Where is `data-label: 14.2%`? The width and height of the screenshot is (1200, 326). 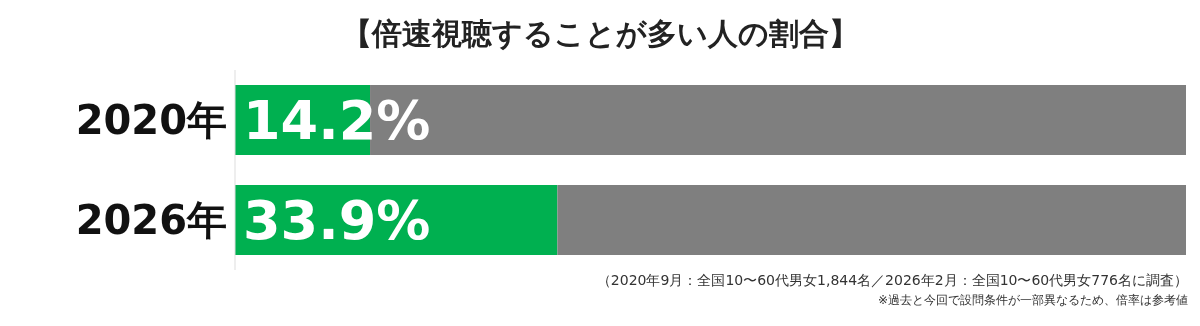 data-label: 14.2% is located at coordinates (337, 120).